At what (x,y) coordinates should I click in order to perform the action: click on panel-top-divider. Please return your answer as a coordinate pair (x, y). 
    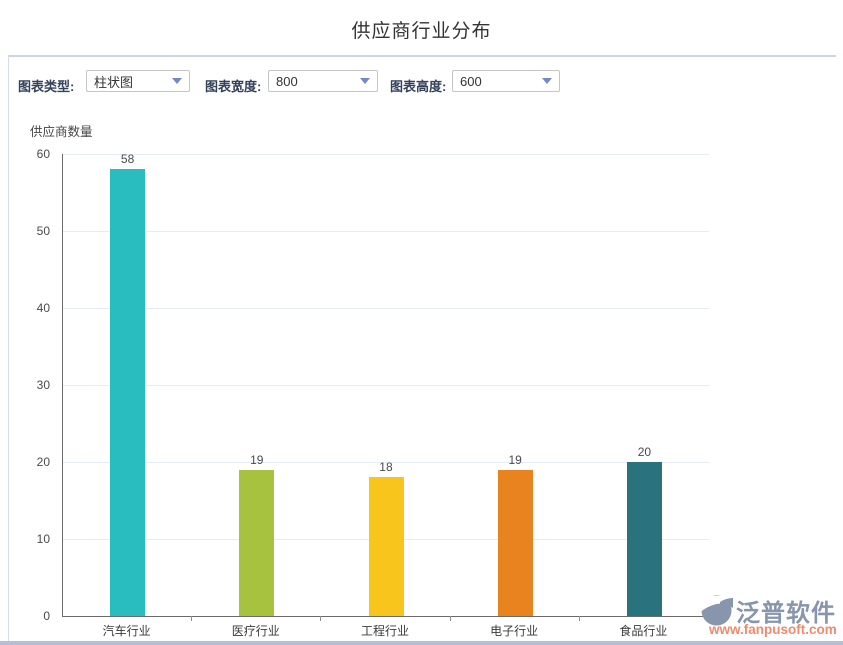
    Looking at the image, I should click on (422, 56).